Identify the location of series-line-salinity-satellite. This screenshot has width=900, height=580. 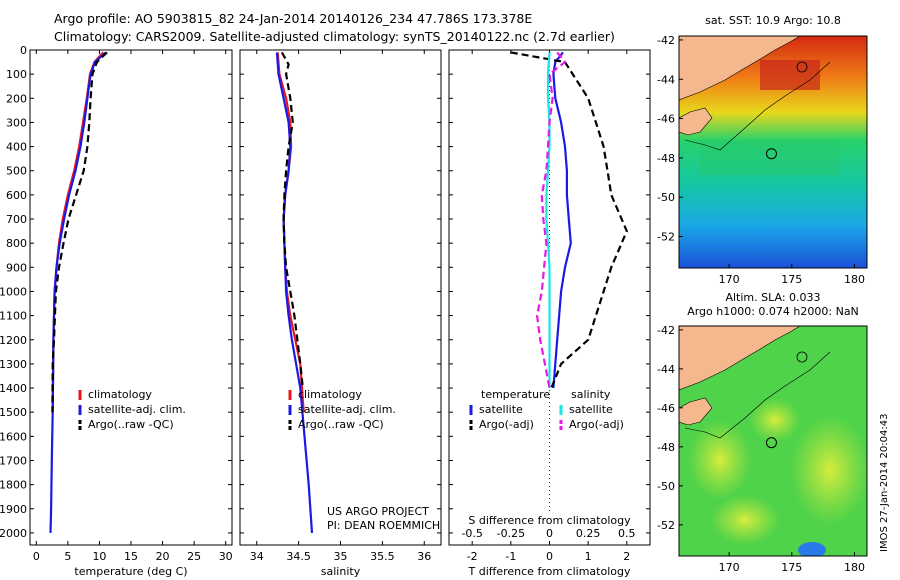
(548, 220).